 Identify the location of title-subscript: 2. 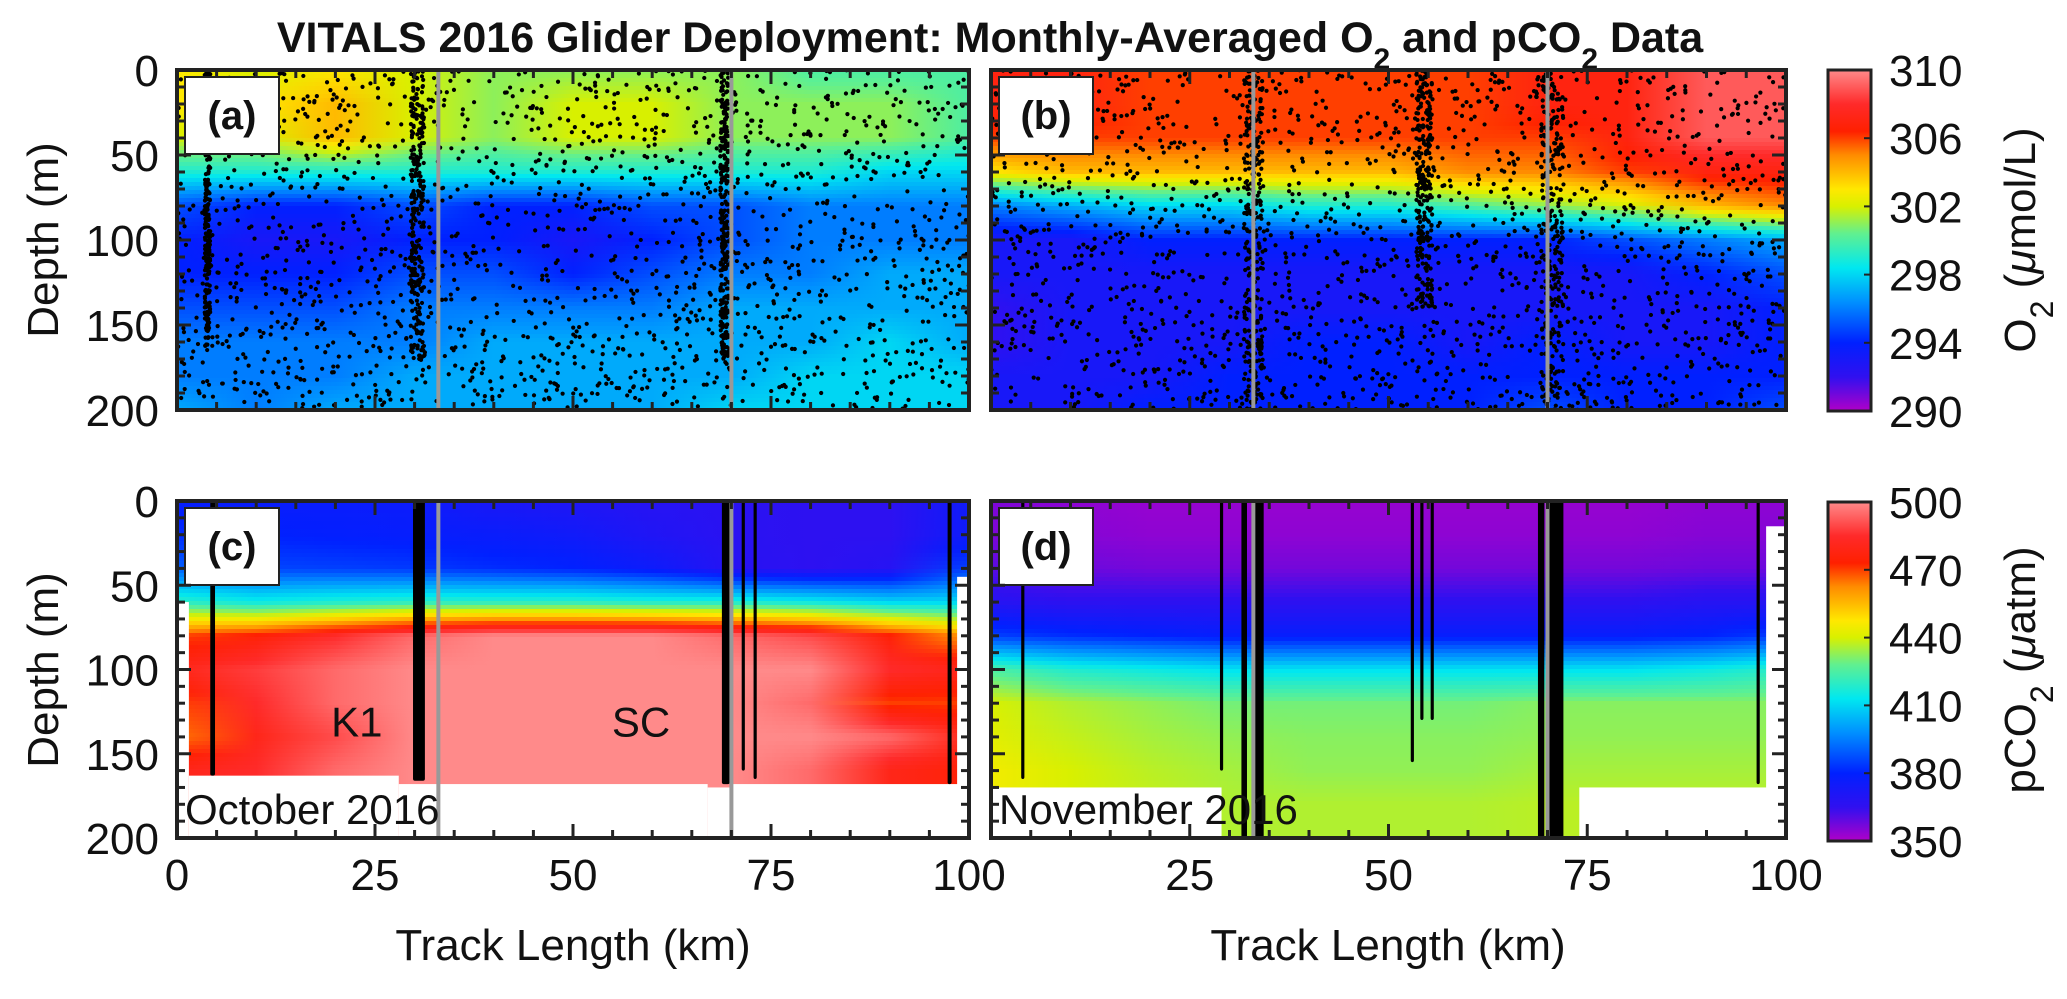
(1382, 59).